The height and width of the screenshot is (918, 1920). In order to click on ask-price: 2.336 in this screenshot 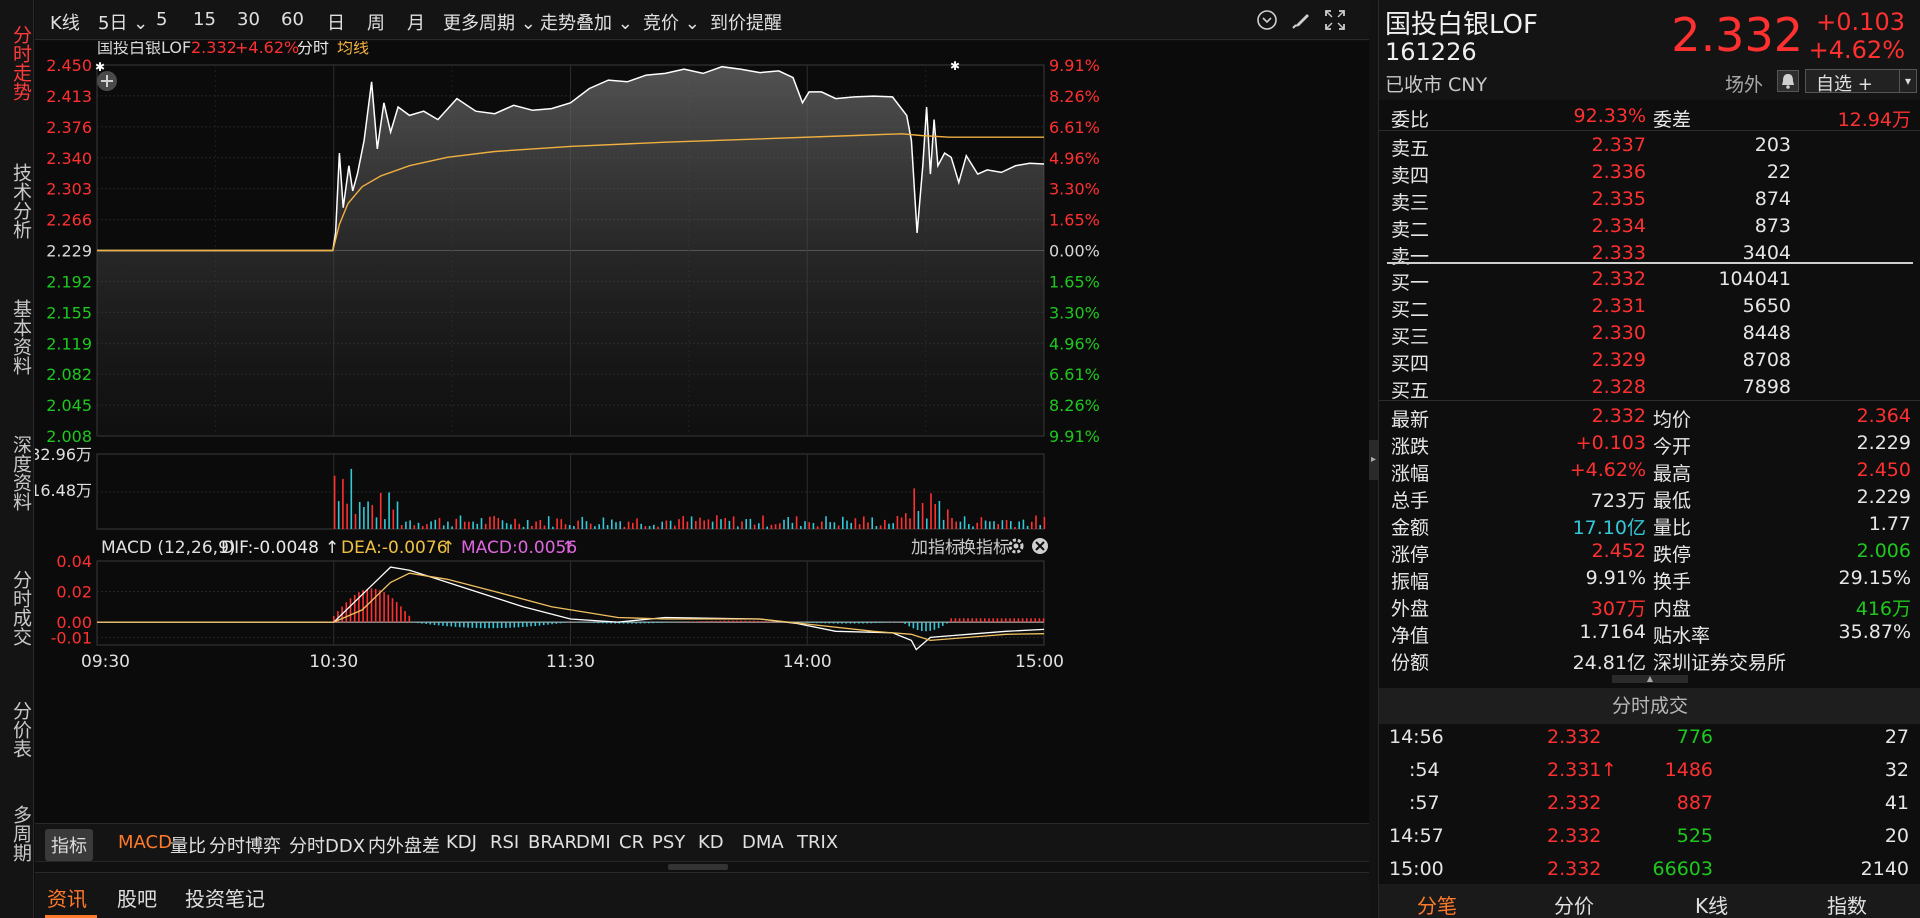, I will do `click(1618, 172)`.